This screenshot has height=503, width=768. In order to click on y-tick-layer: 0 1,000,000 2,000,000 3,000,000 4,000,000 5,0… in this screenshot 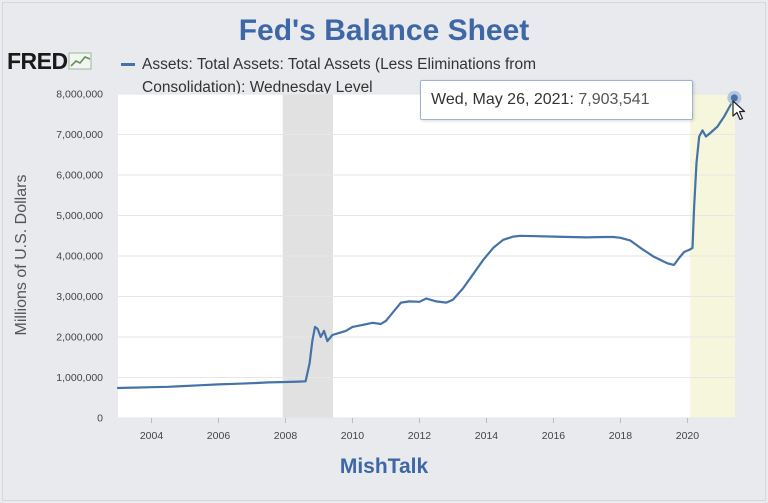, I will do `click(79, 257)`.